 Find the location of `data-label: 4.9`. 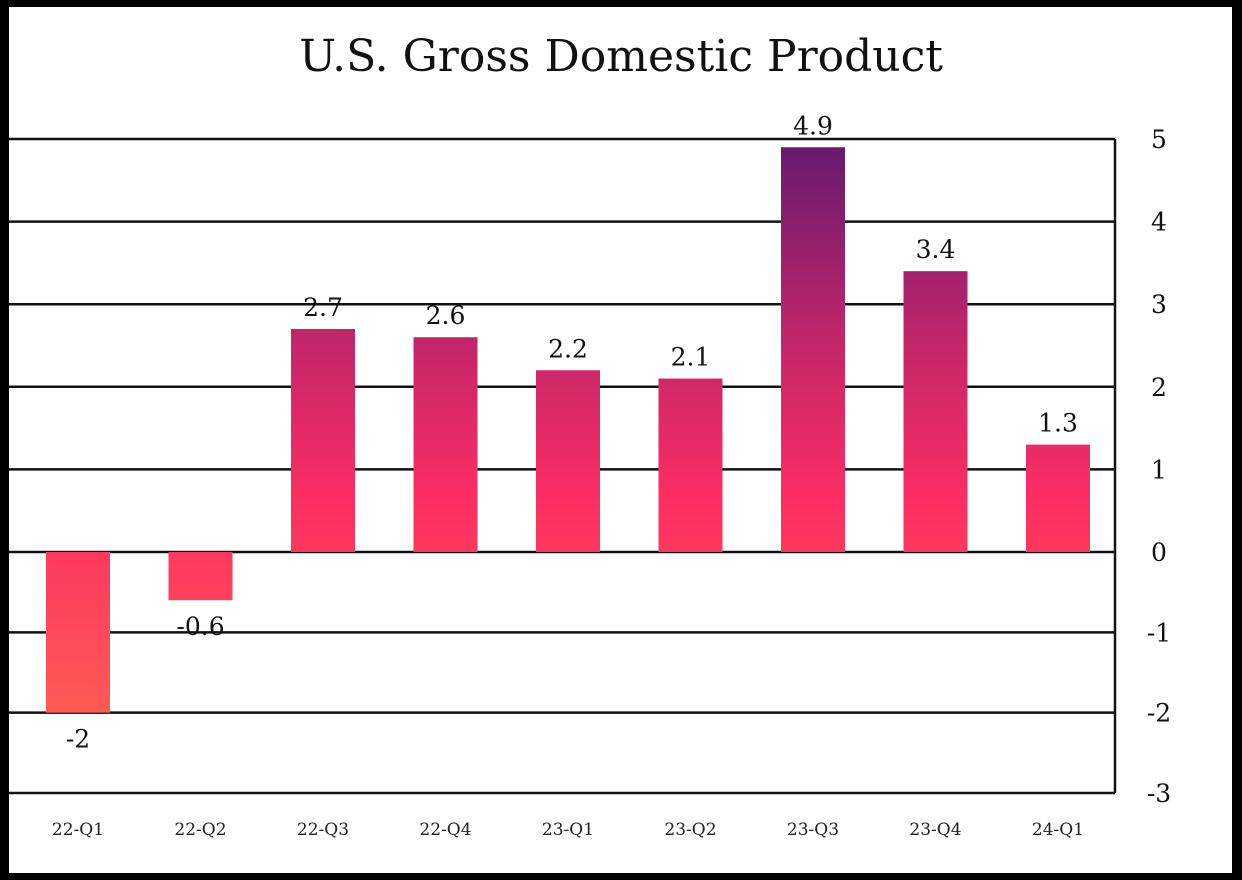

data-label: 4.9 is located at coordinates (813, 125).